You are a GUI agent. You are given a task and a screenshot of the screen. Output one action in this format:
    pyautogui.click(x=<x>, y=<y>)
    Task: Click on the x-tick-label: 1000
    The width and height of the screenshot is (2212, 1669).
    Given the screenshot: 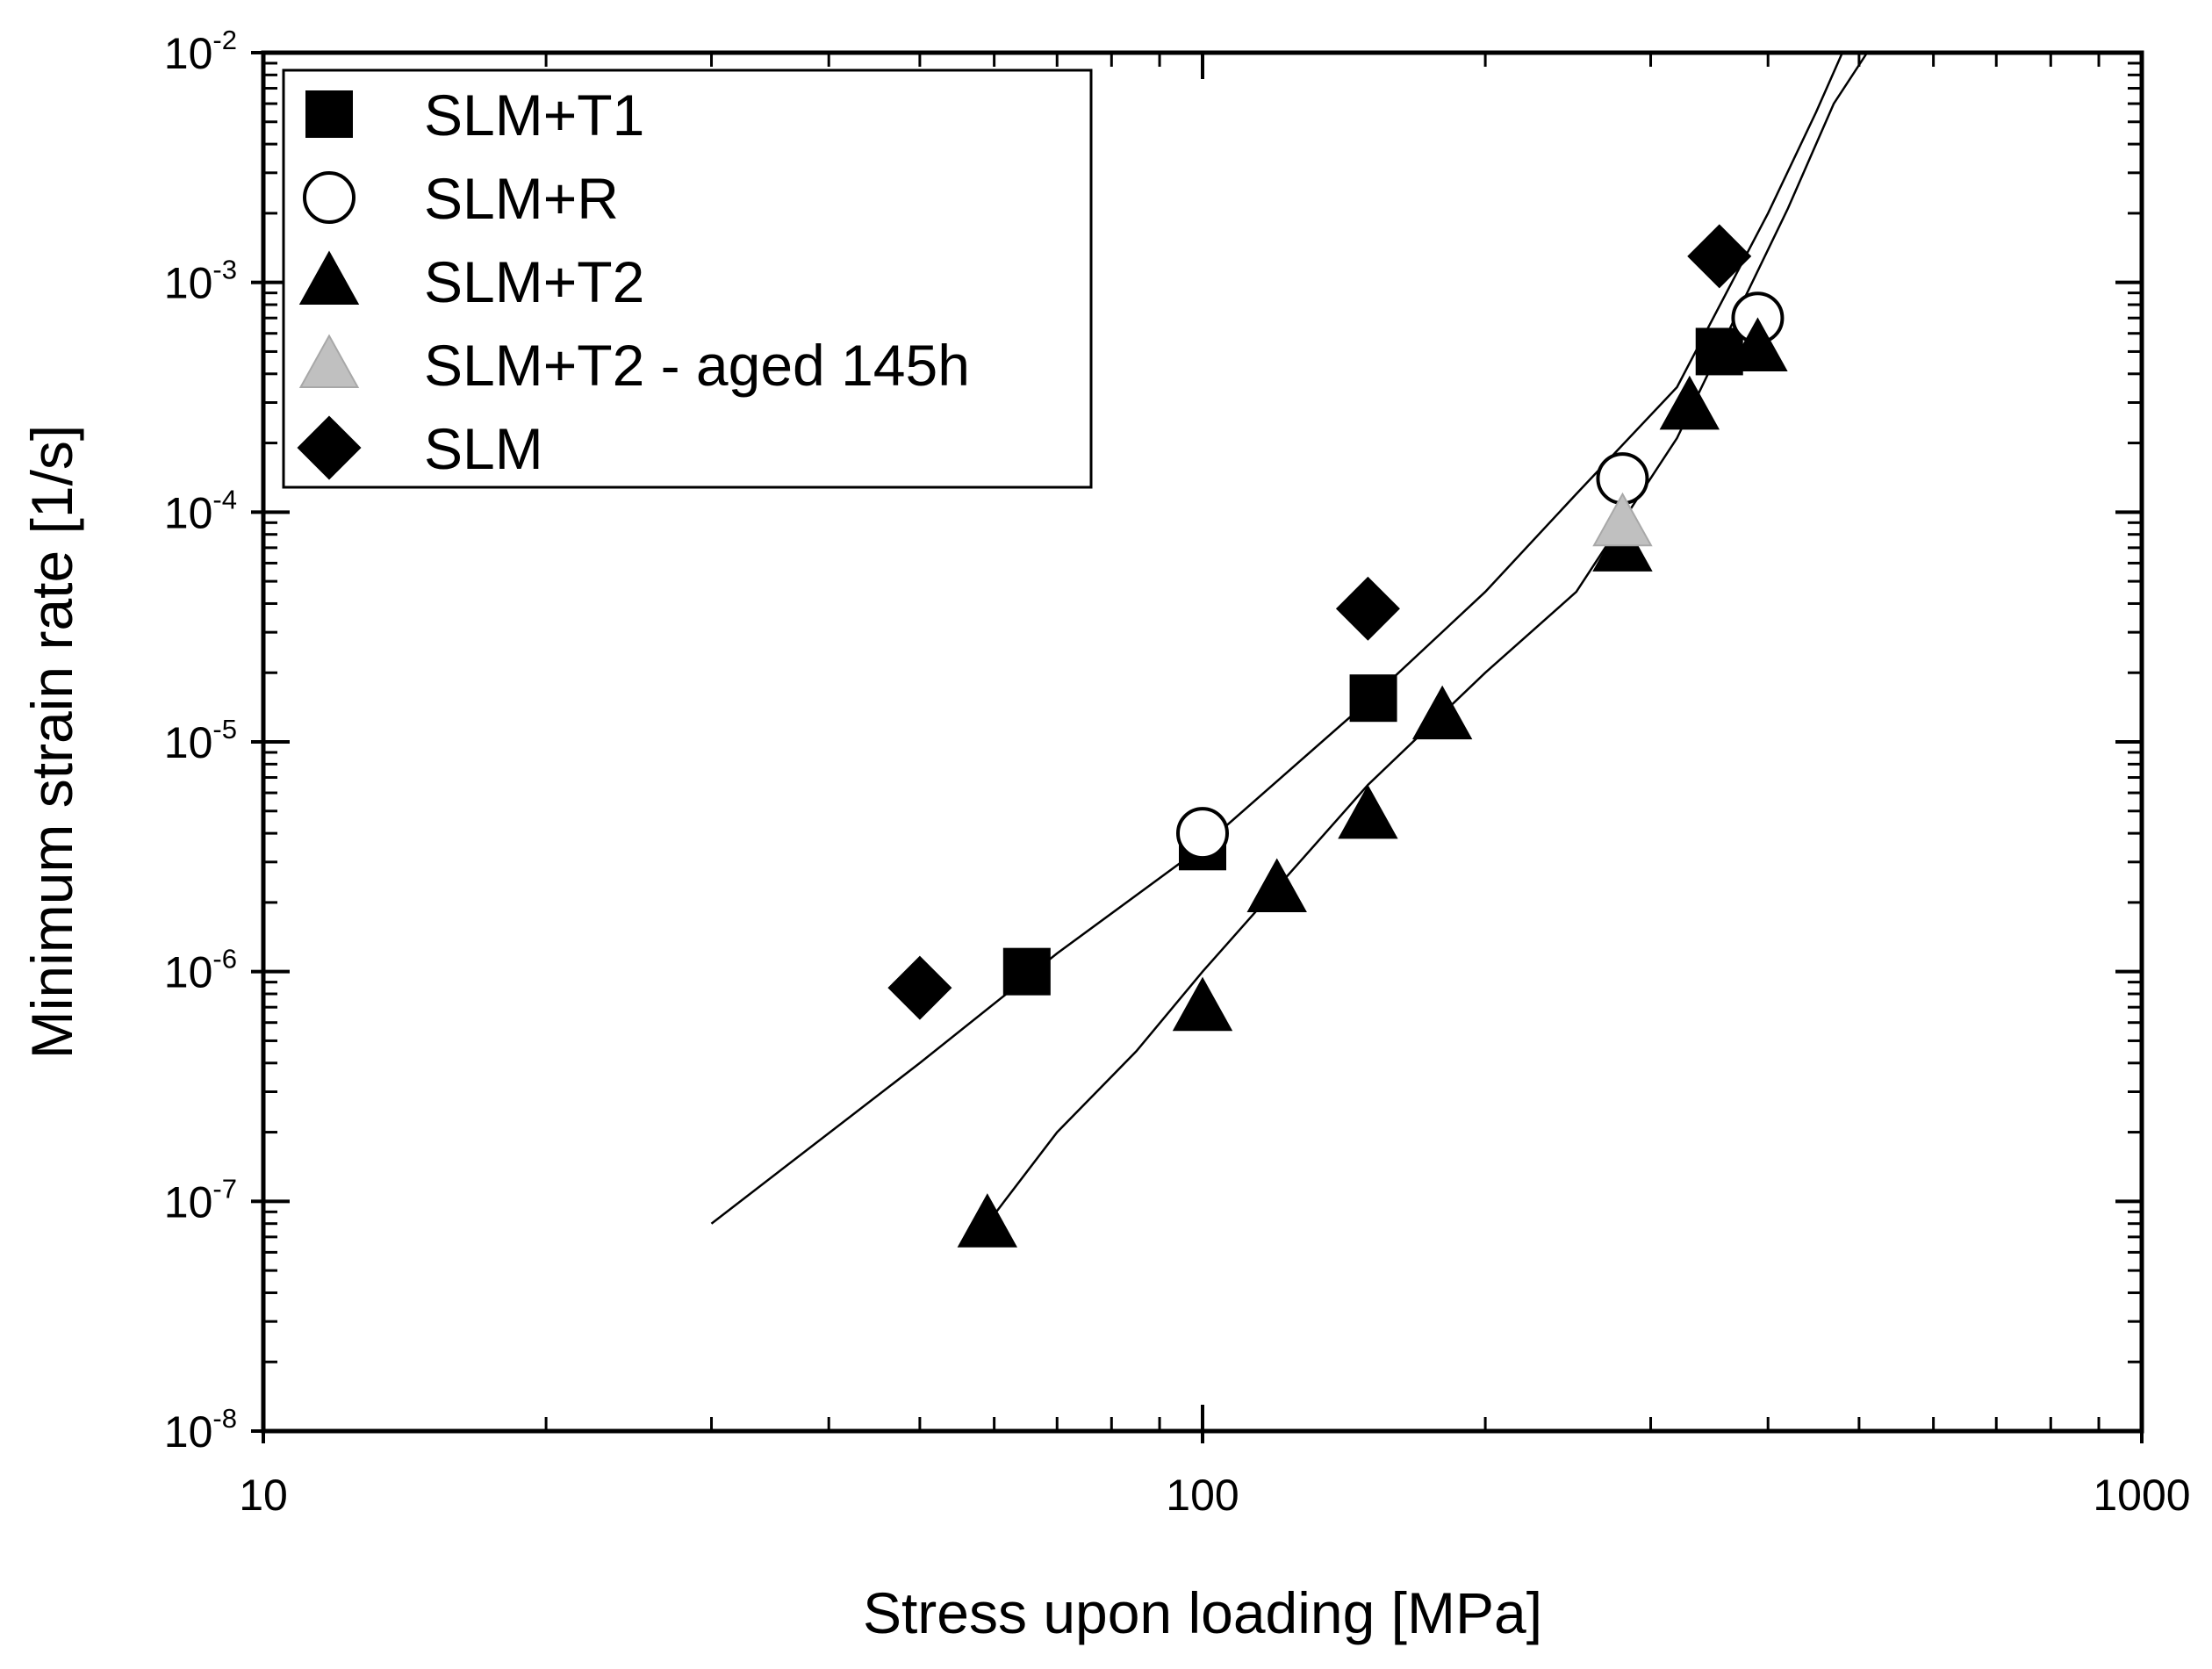 What is the action you would take?
    pyautogui.click(x=2141, y=1495)
    